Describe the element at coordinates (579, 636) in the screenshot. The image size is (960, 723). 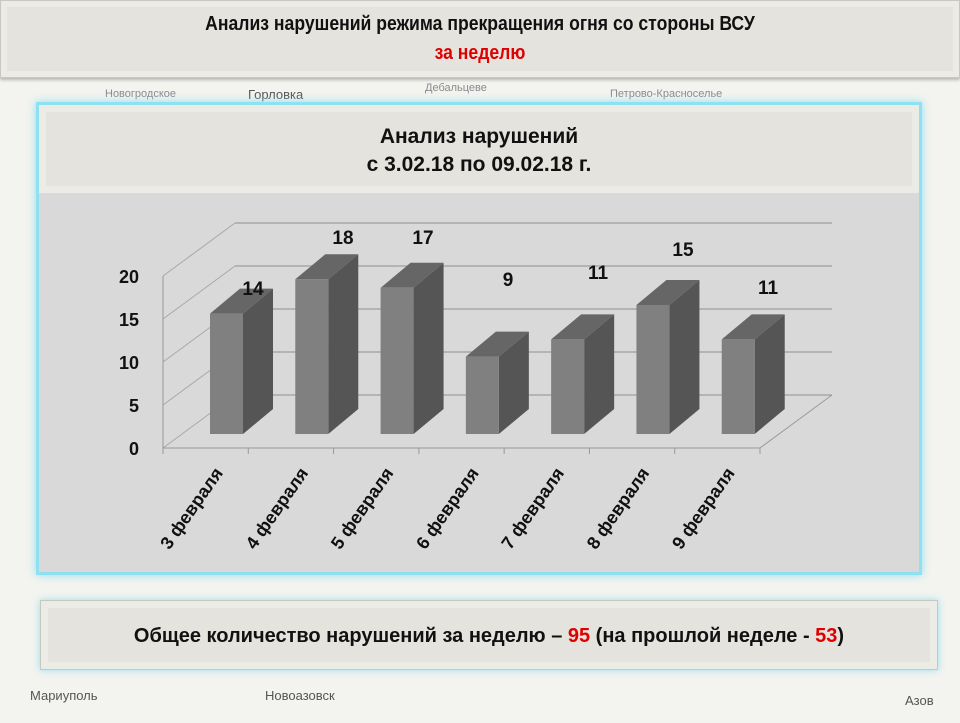
I see `summary-total: 95` at that location.